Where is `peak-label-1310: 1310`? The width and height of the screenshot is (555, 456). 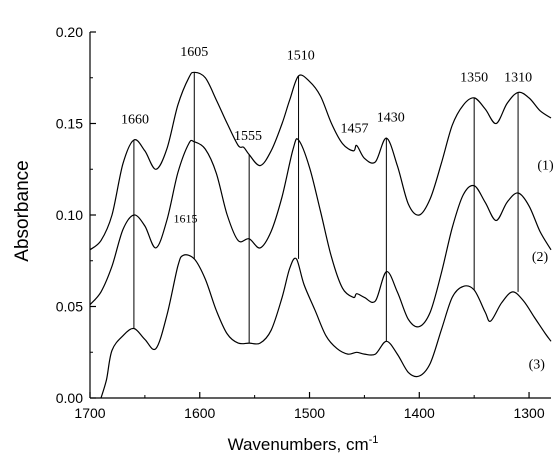 peak-label-1310: 1310 is located at coordinates (518, 77).